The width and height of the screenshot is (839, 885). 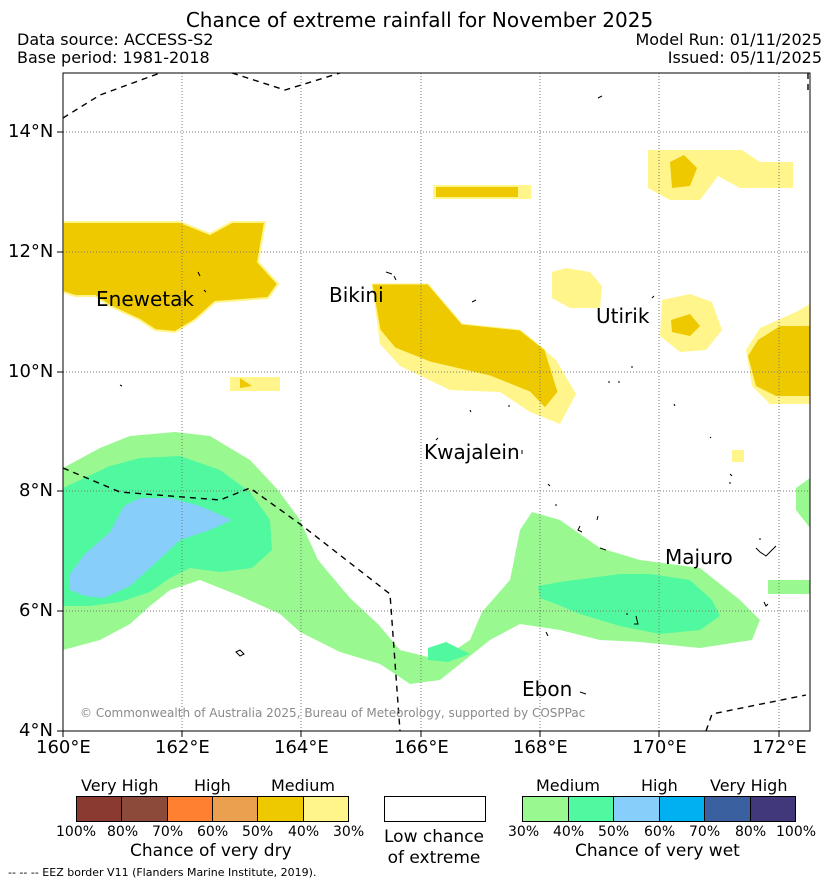 What do you see at coordinates (751, 832) in the screenshot?
I see `wet-tick-80: 80%` at bounding box center [751, 832].